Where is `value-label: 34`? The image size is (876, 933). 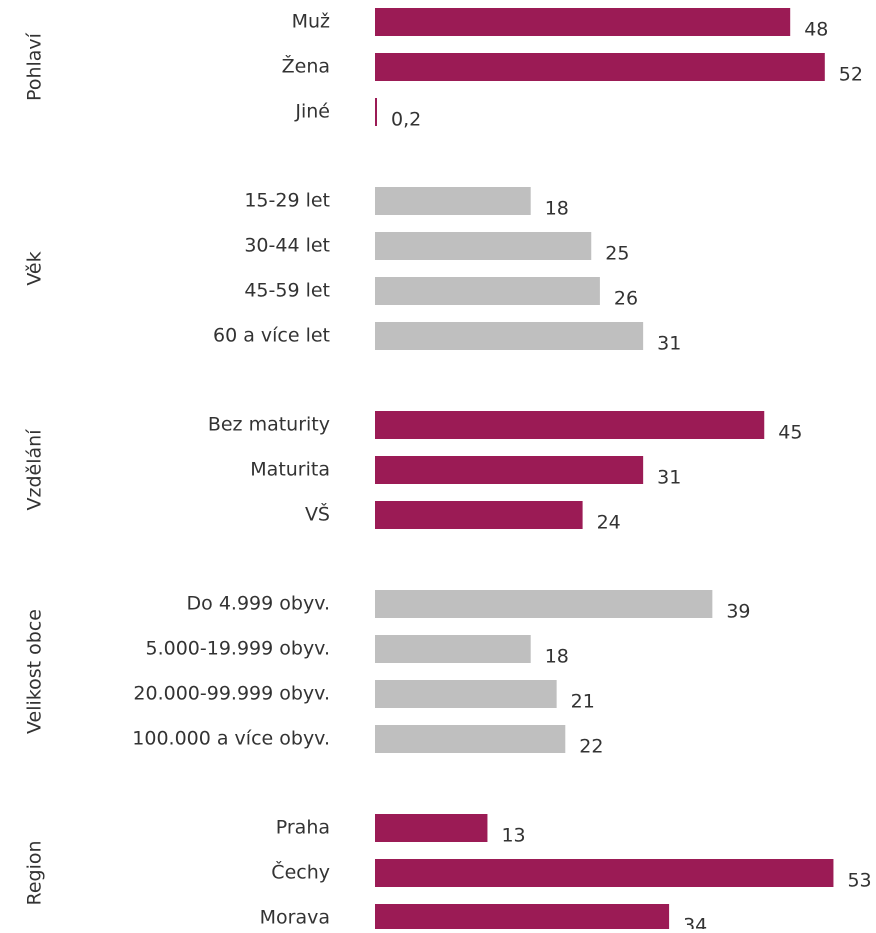 value-label: 34 is located at coordinates (695, 922).